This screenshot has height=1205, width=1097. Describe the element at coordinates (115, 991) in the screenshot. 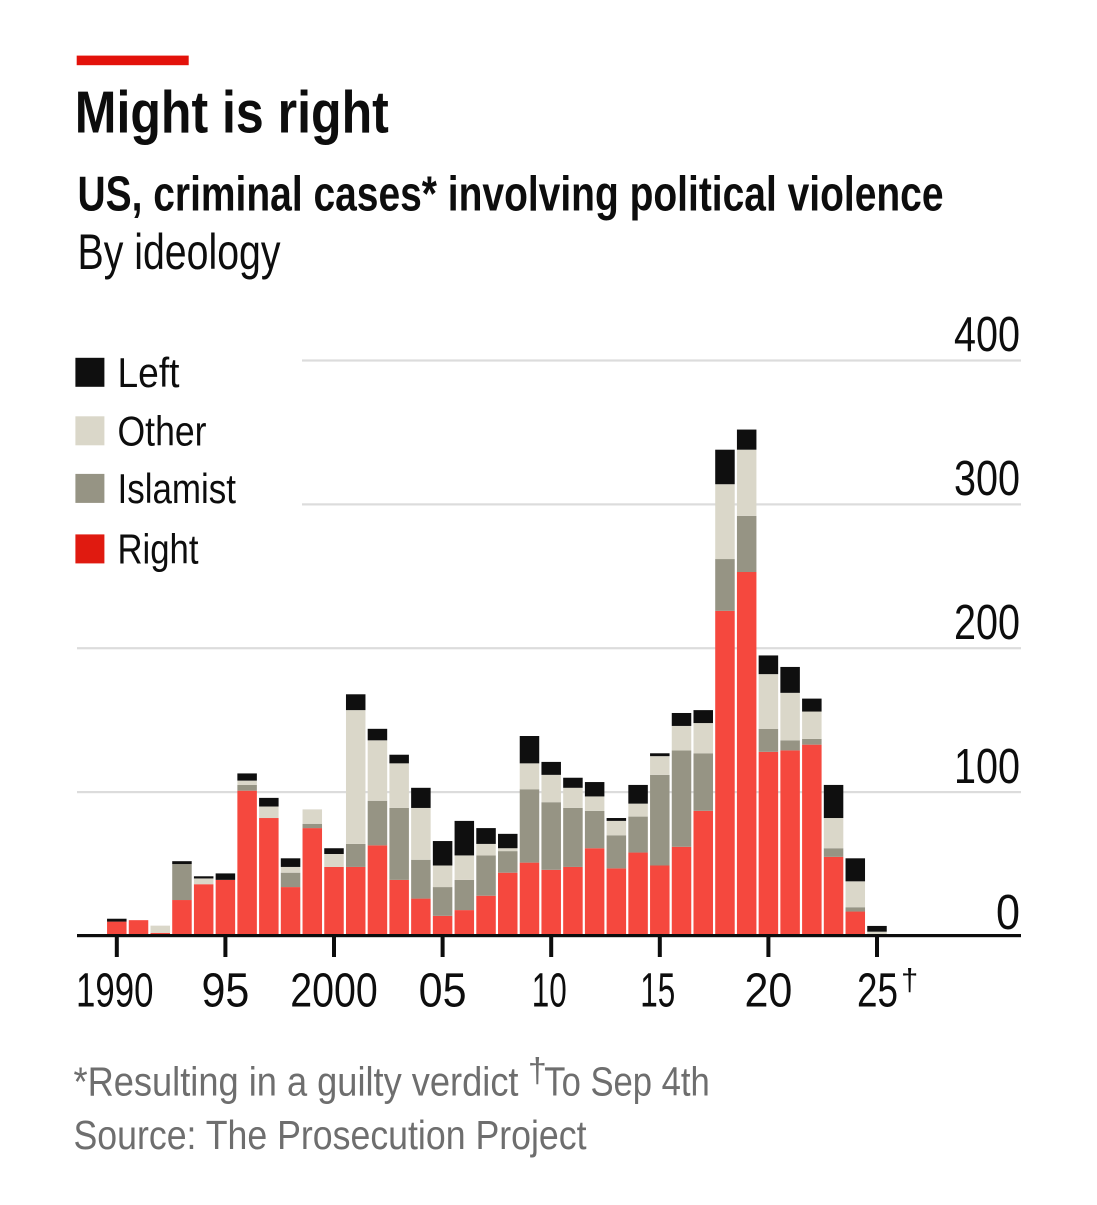

I see `svg-text: 1990` at that location.